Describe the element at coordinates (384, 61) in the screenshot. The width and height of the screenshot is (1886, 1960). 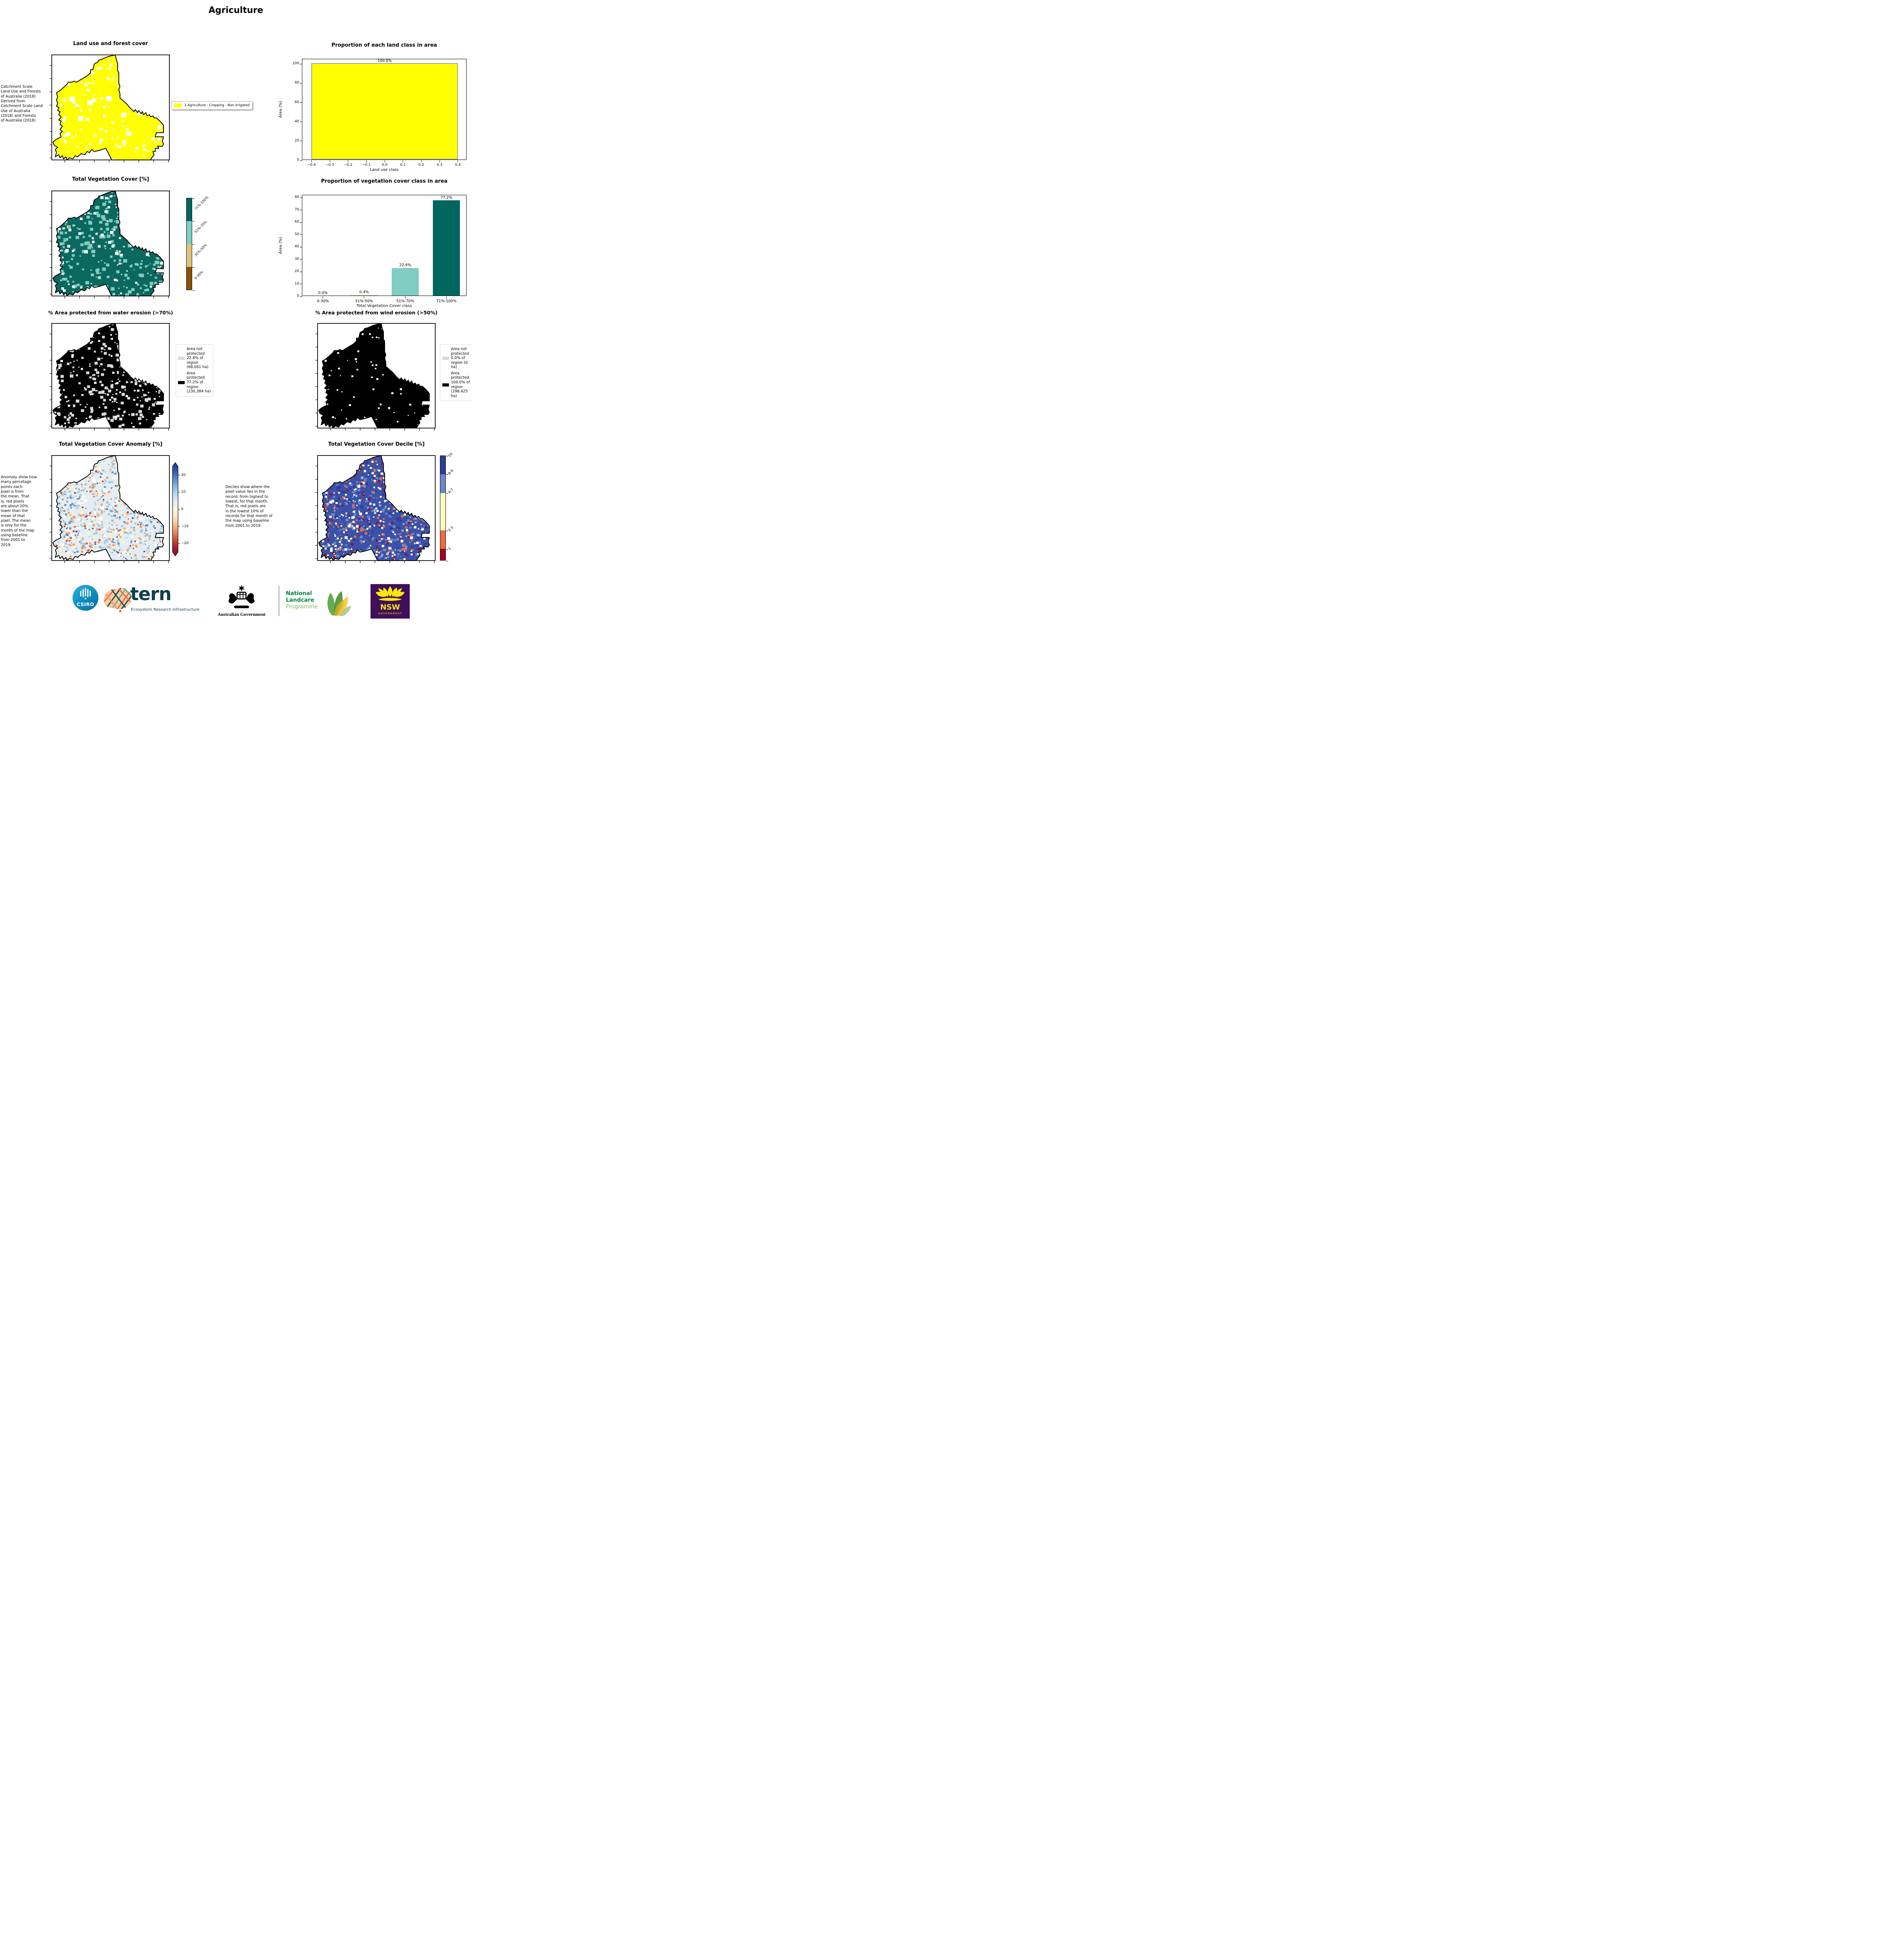
I see `ann: 100.0%` at that location.